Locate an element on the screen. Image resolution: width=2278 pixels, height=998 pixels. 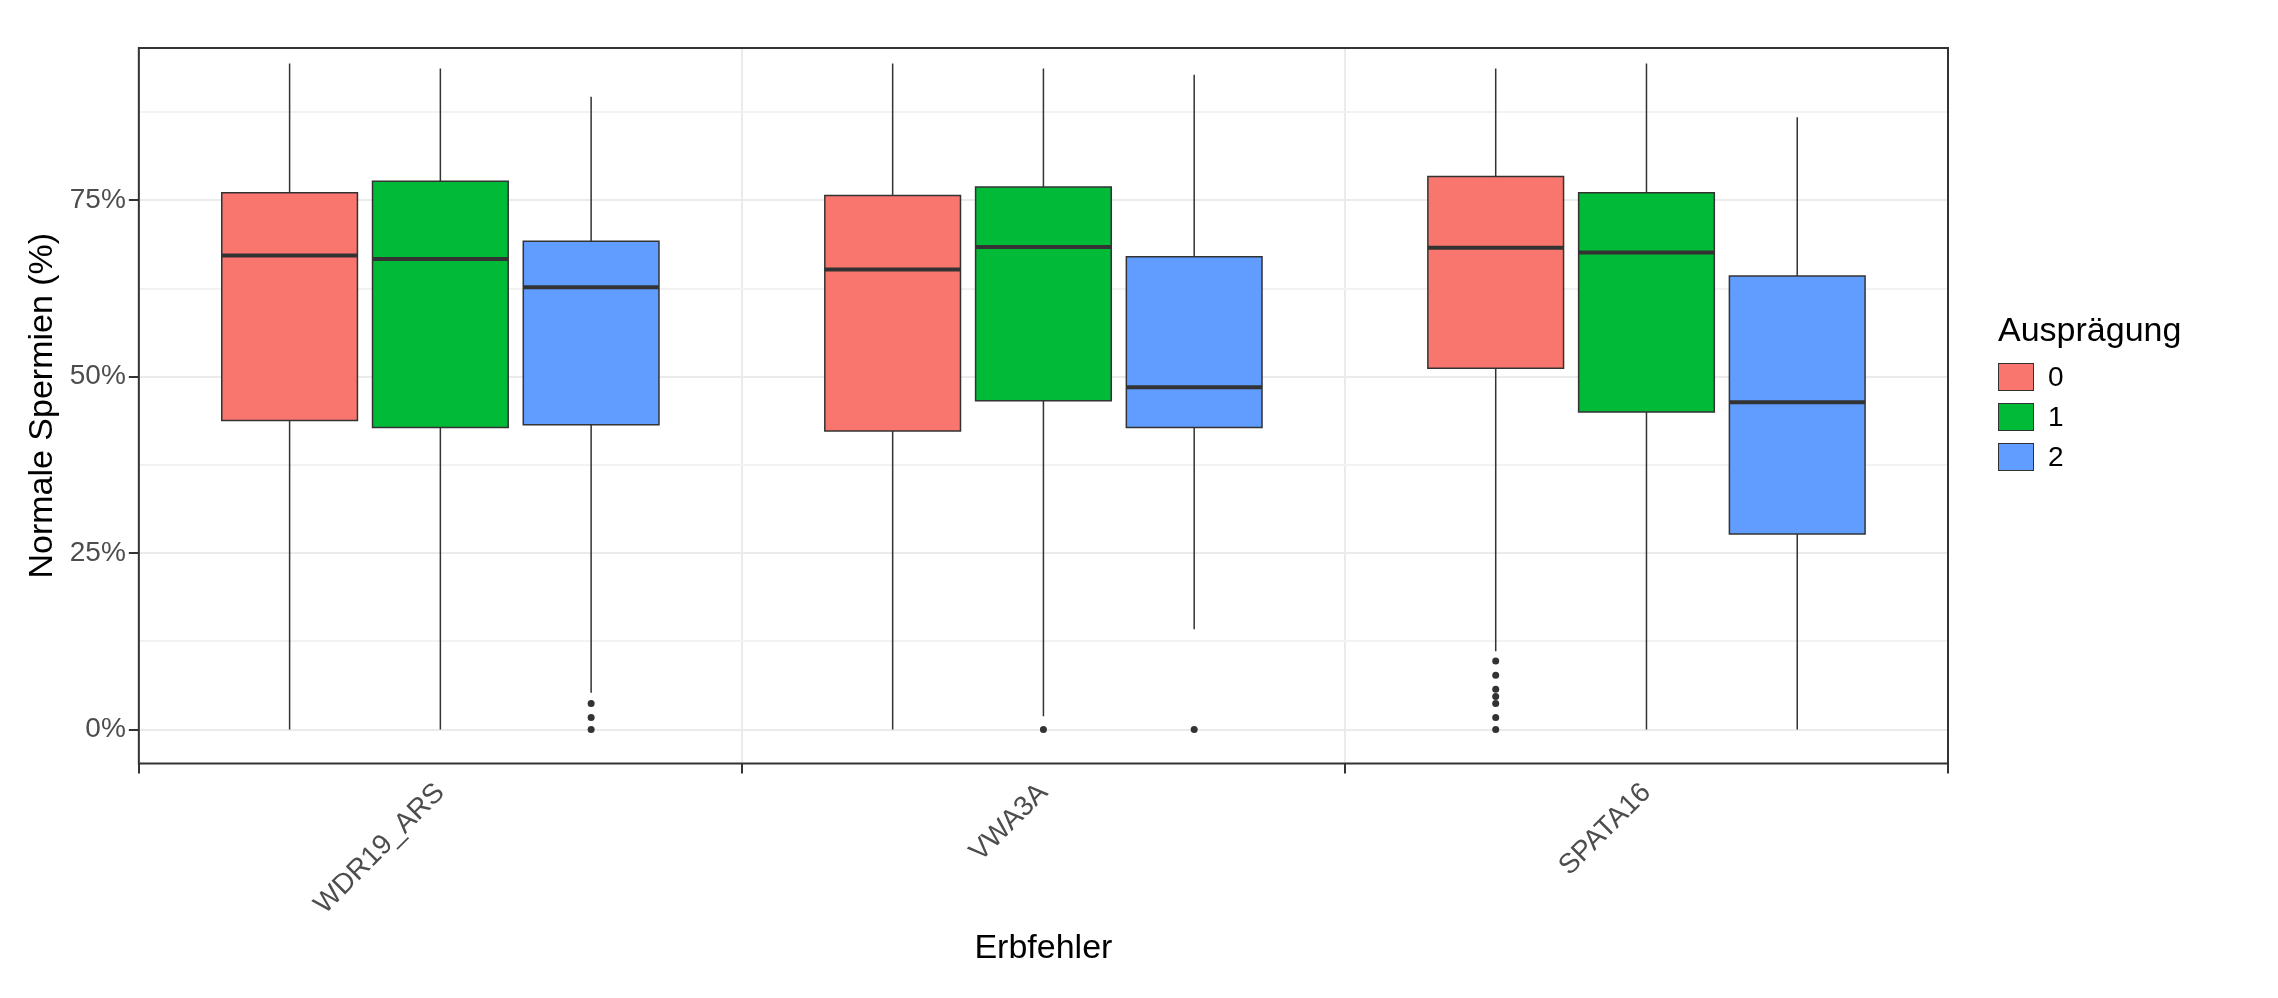
legend-title: Ausprägung is located at coordinates (2090, 329).